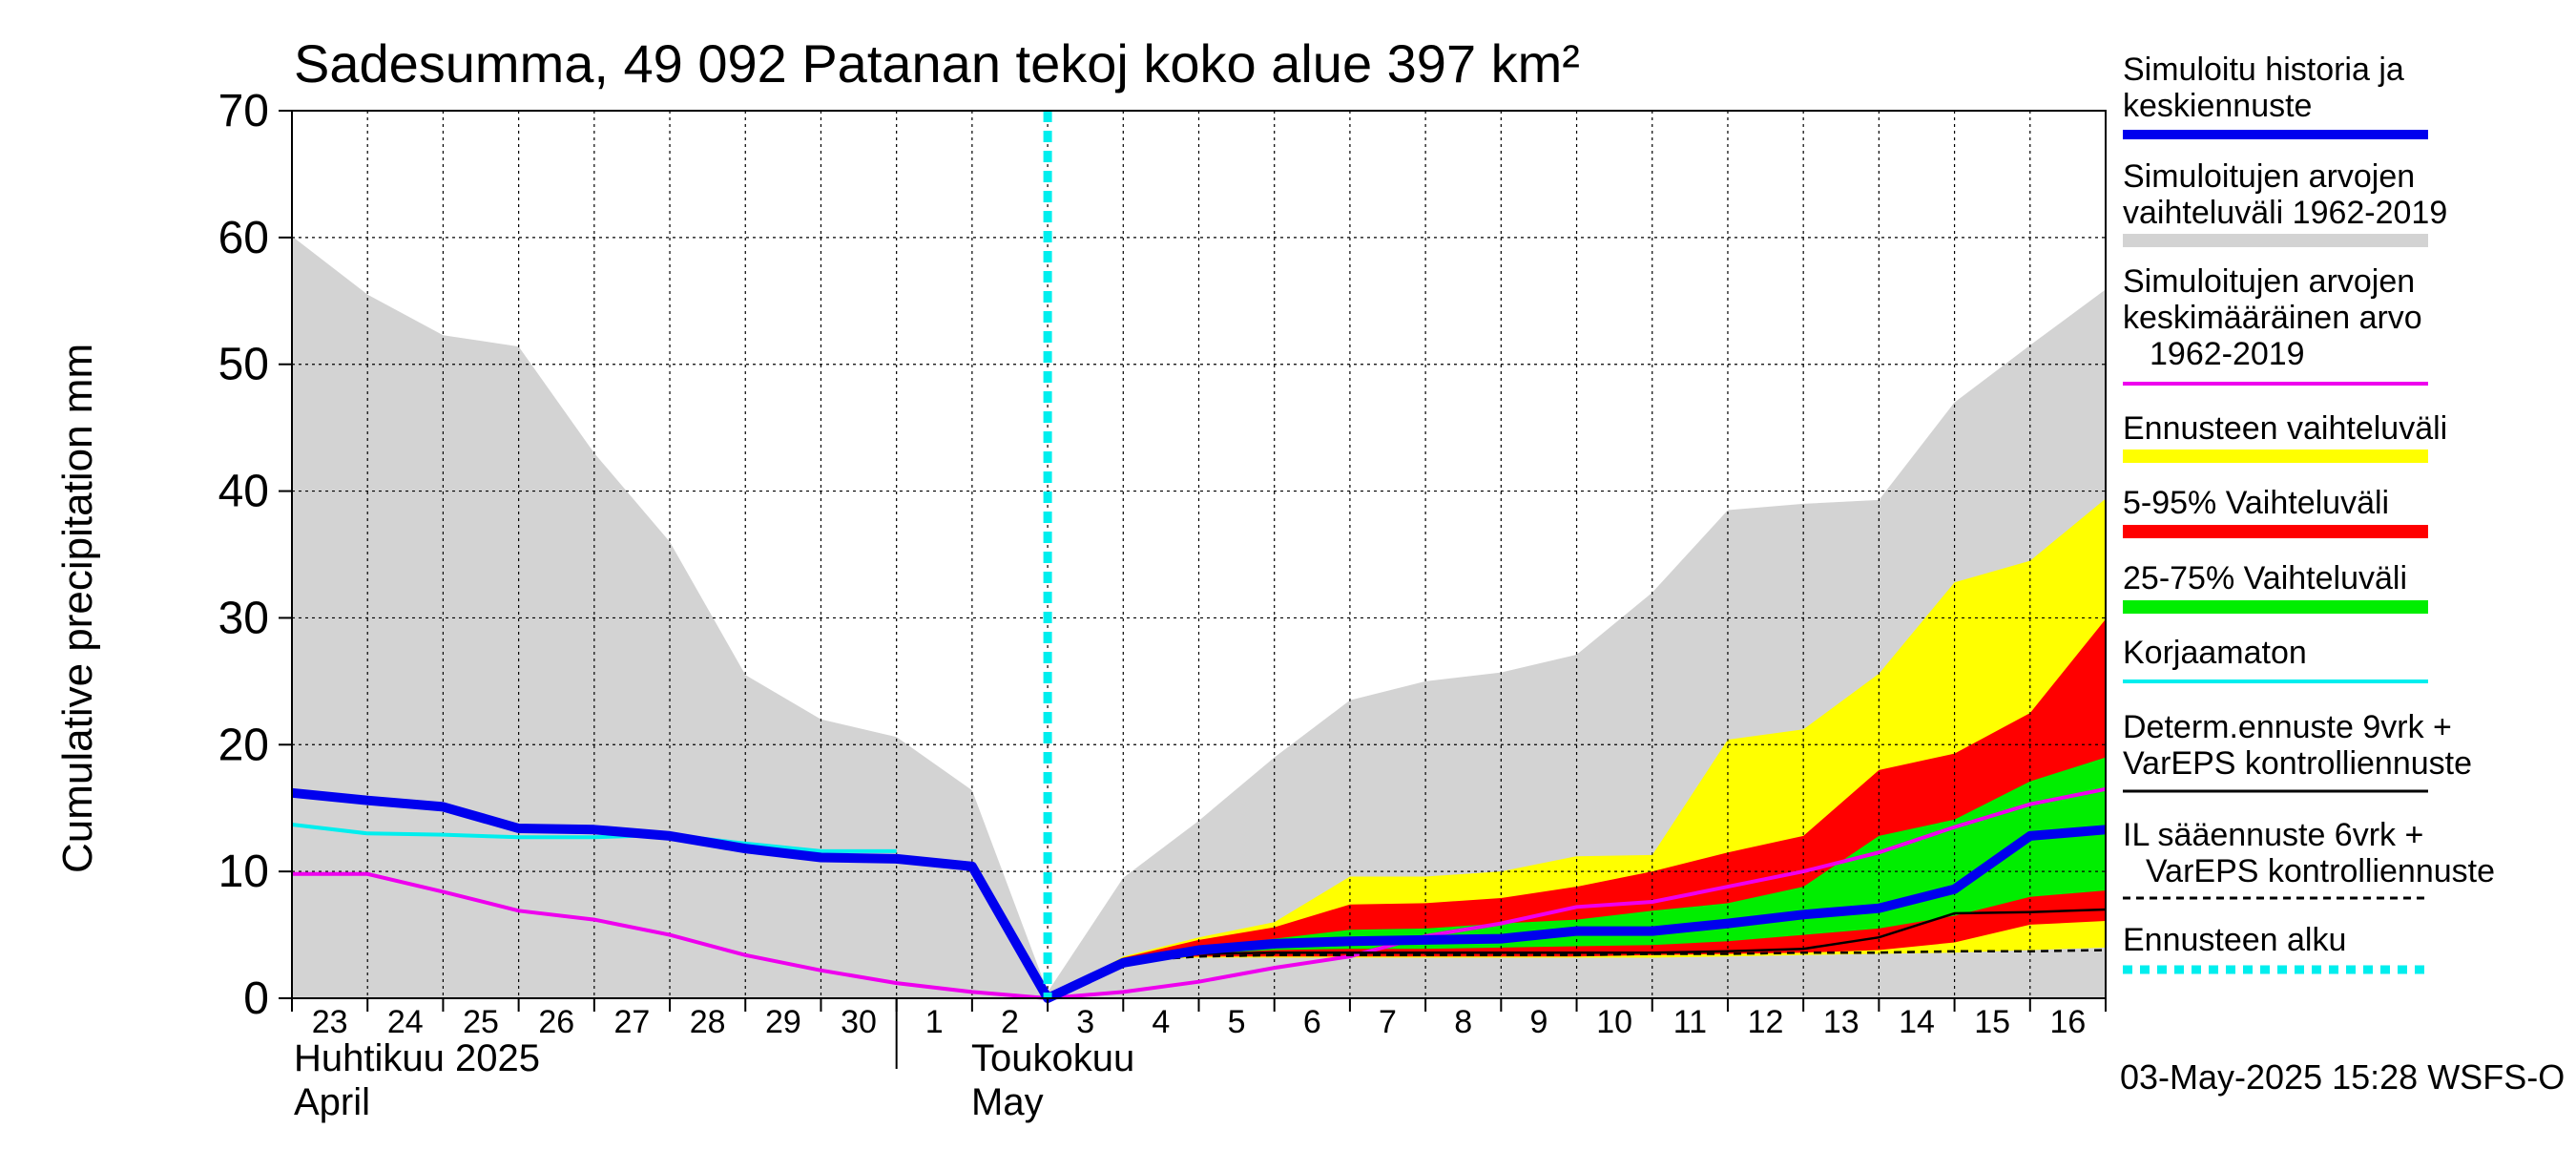 The height and width of the screenshot is (1150, 2576). What do you see at coordinates (556, 1022) in the screenshot?
I see `x-tick-label: 26` at bounding box center [556, 1022].